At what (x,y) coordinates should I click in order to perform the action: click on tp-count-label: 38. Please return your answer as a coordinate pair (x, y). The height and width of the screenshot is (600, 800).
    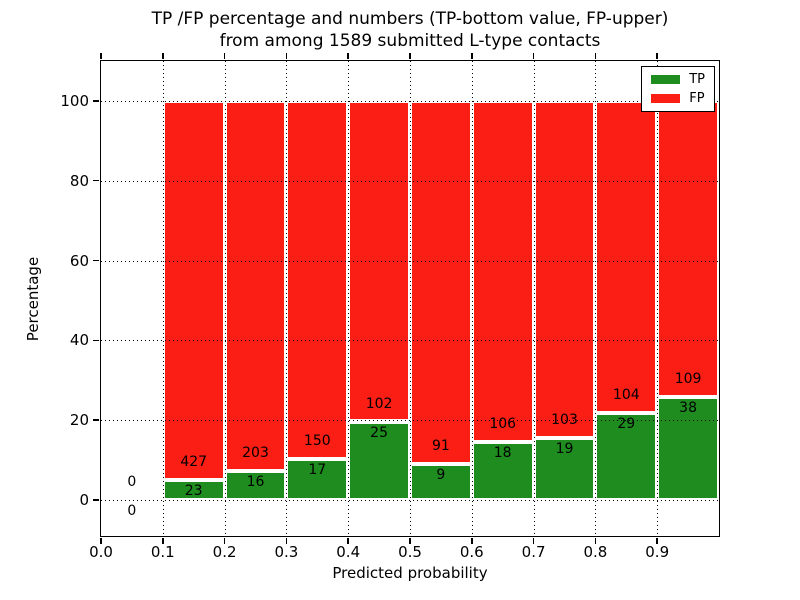
    Looking at the image, I should click on (688, 407).